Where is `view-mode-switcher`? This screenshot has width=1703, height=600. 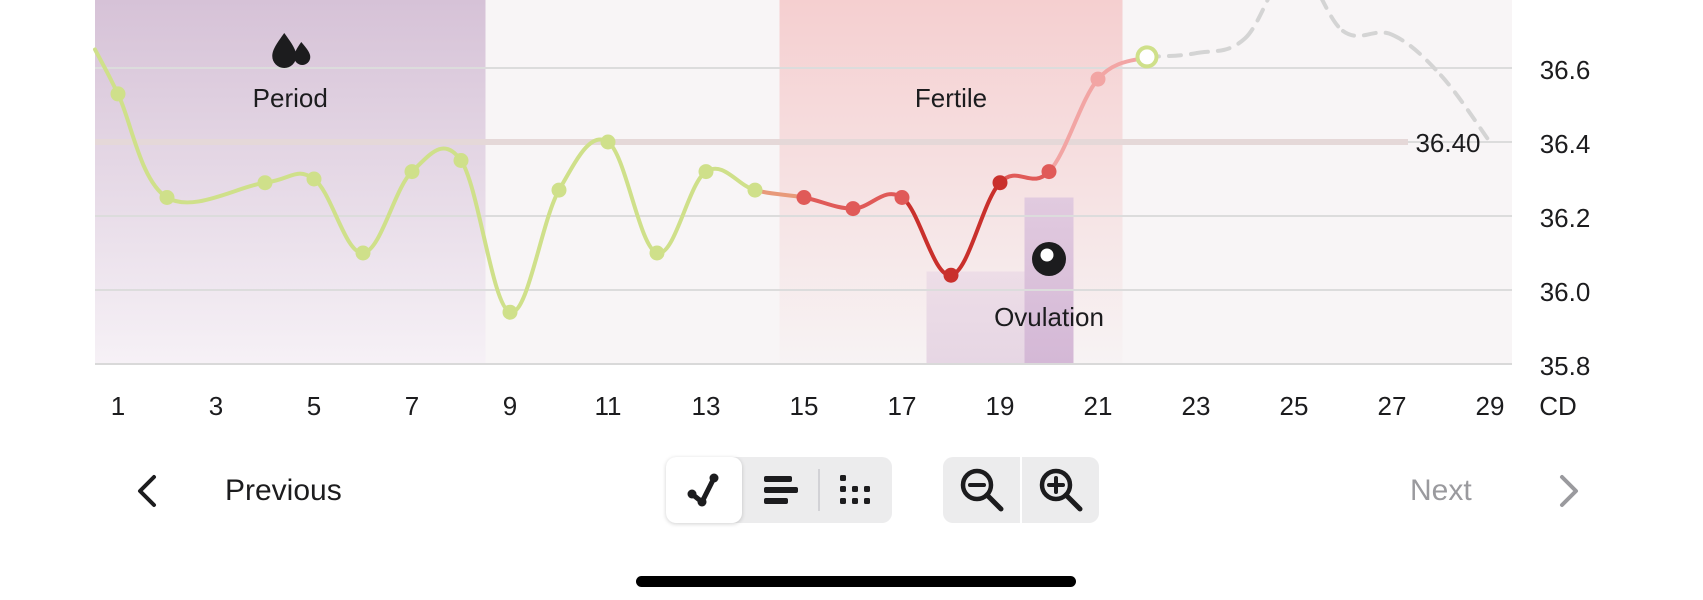 view-mode-switcher is located at coordinates (779, 490).